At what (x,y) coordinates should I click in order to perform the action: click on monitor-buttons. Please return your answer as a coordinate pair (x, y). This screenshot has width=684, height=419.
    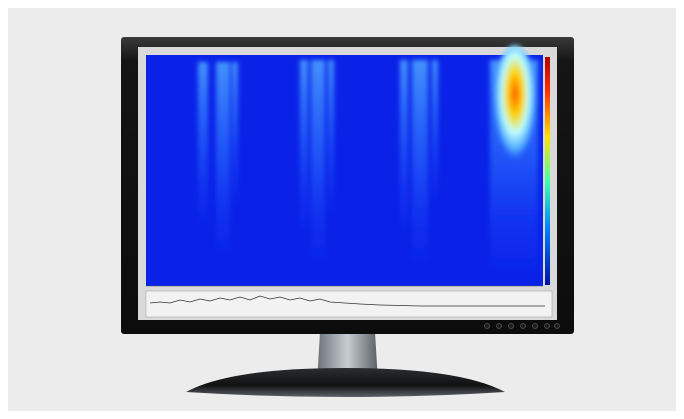
    Looking at the image, I should click on (522, 326).